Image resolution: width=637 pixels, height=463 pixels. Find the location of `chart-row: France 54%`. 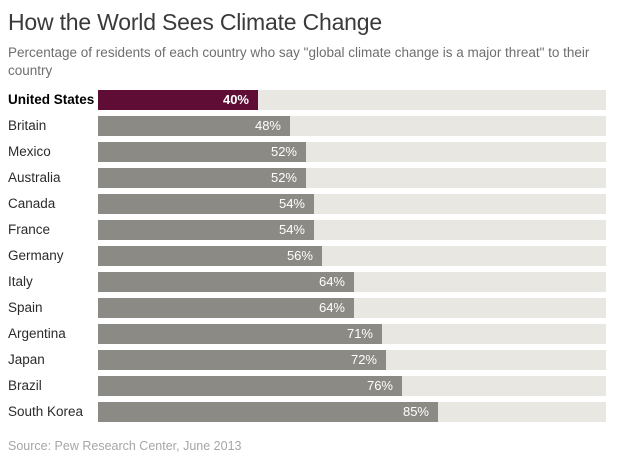

chart-row: France 54% is located at coordinates (322, 229).